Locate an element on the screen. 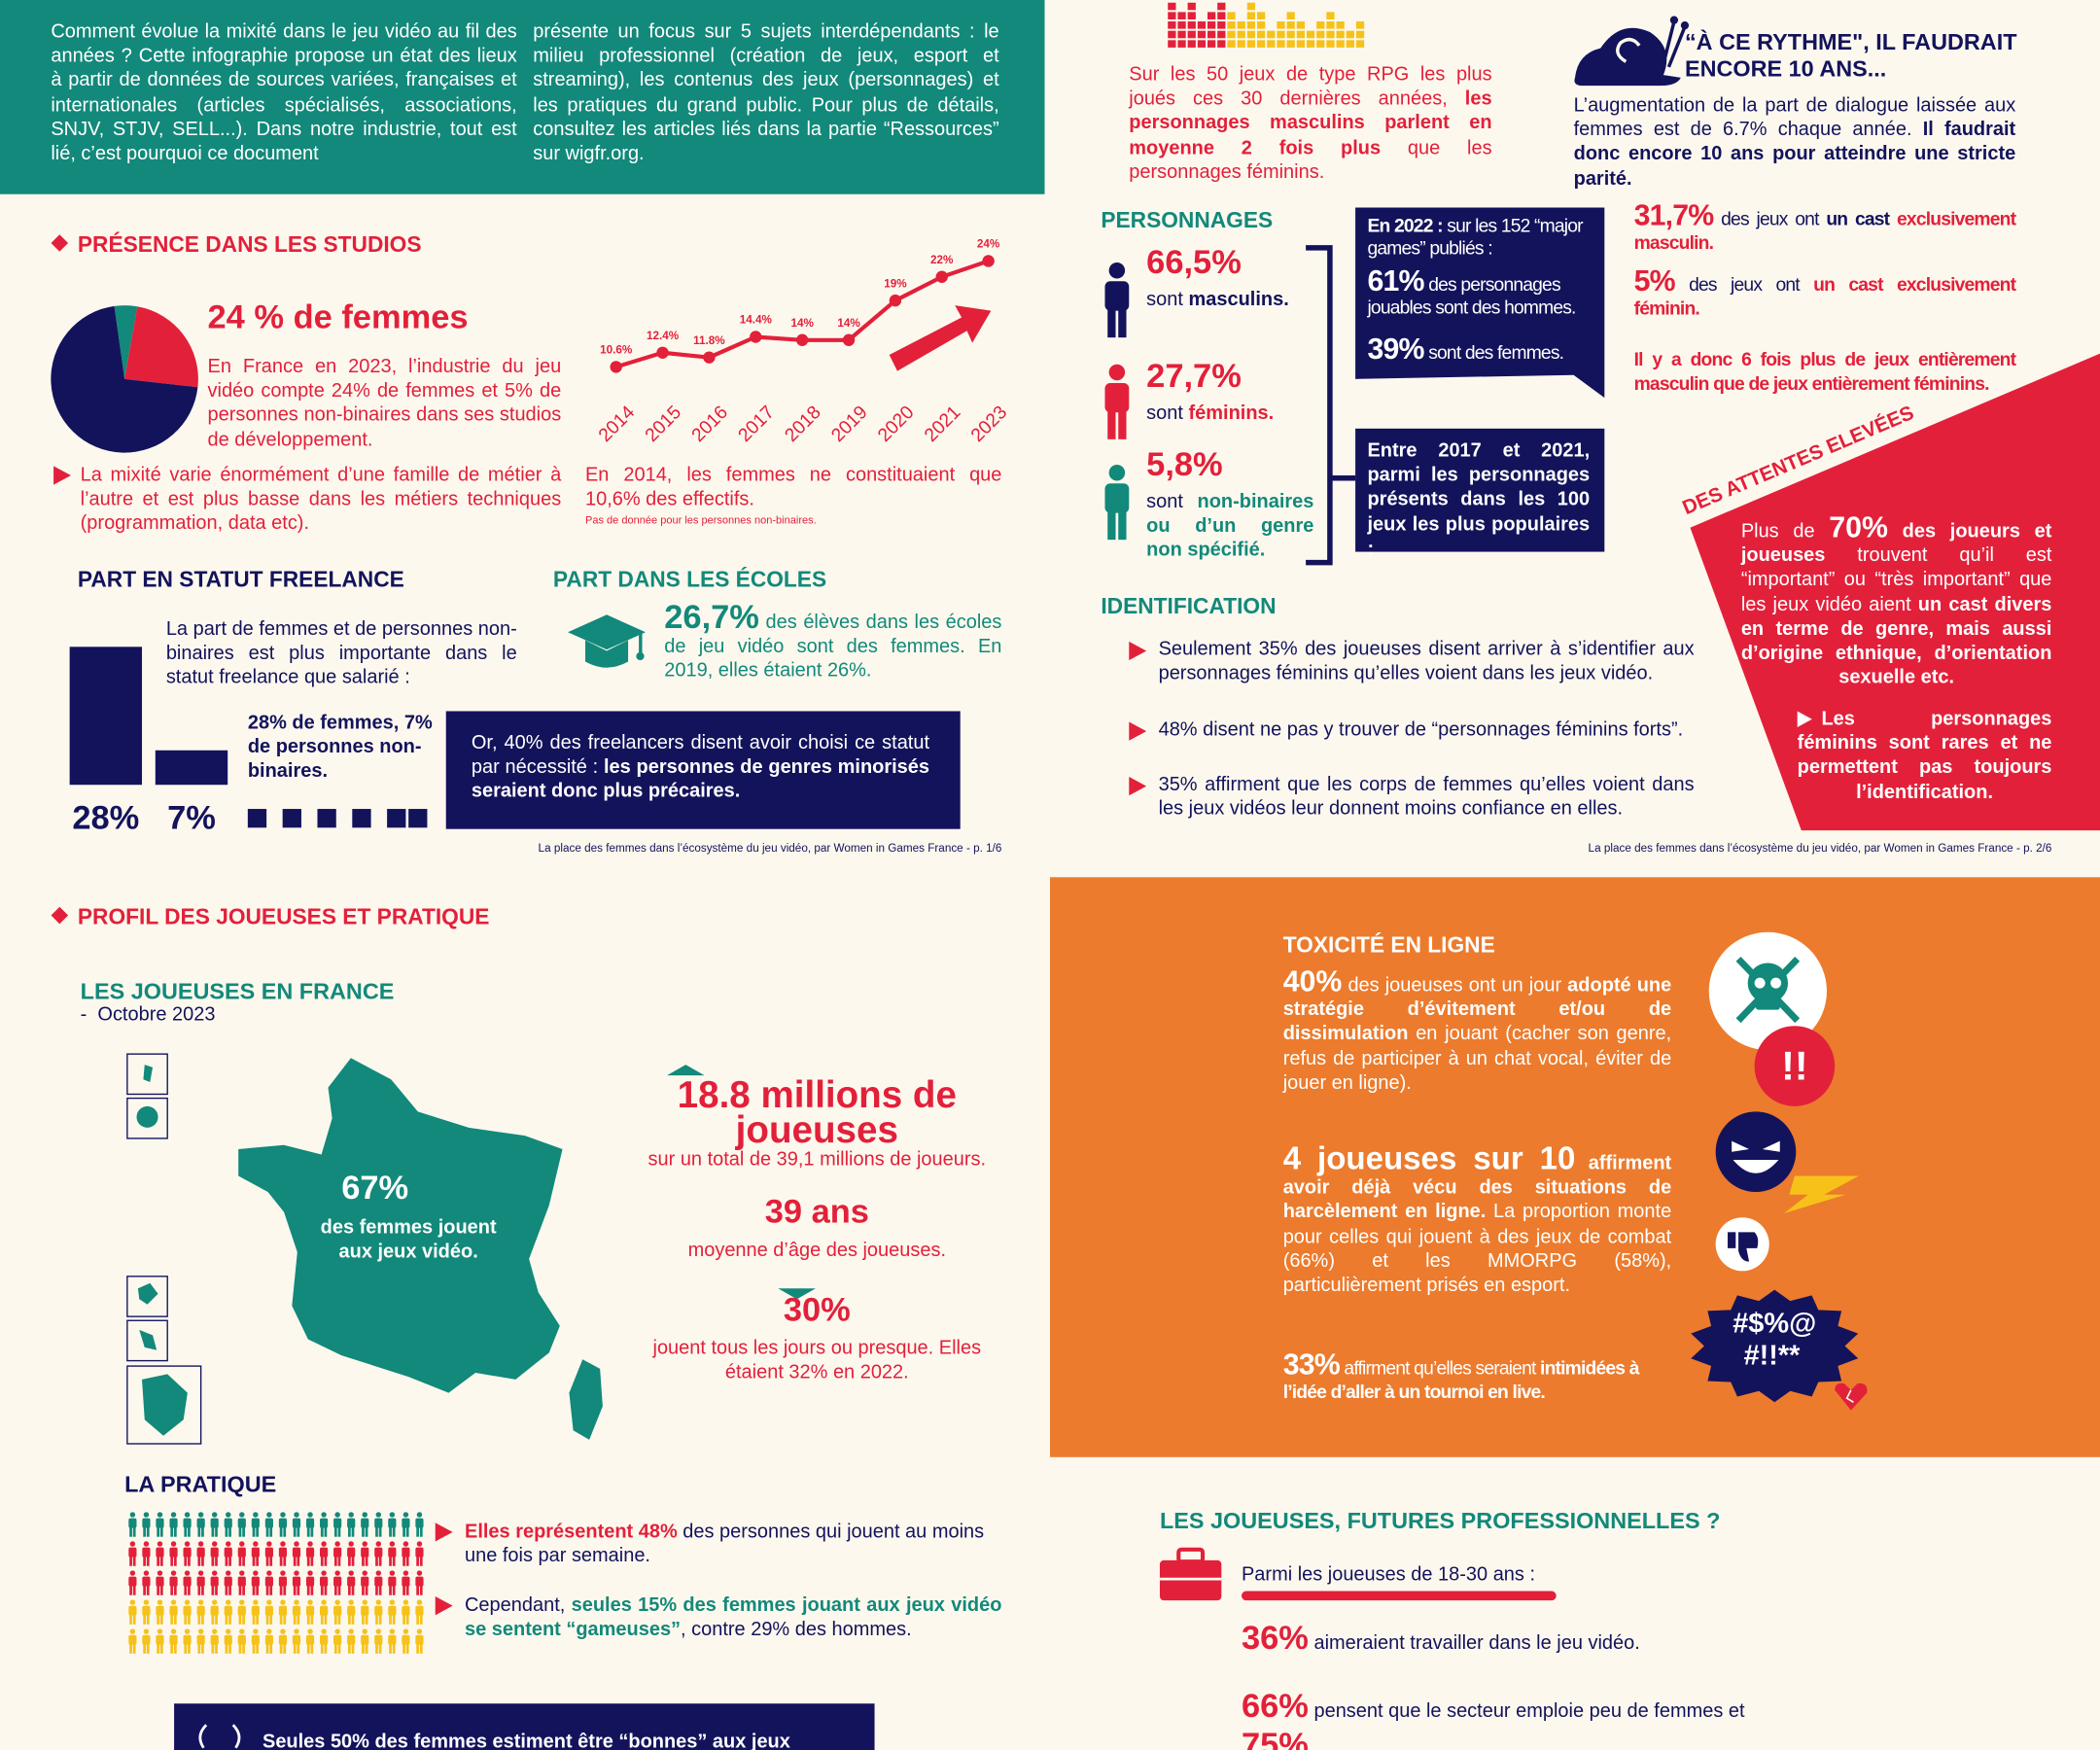  popular-games-box is located at coordinates (1480, 490).